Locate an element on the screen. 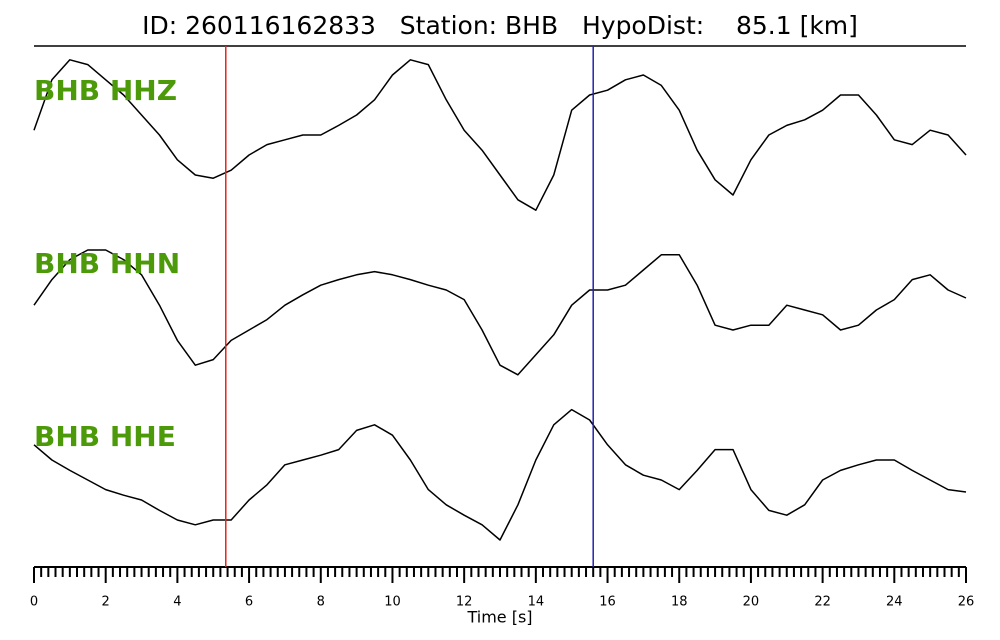  x-tick-label: 14 is located at coordinates (536, 602).